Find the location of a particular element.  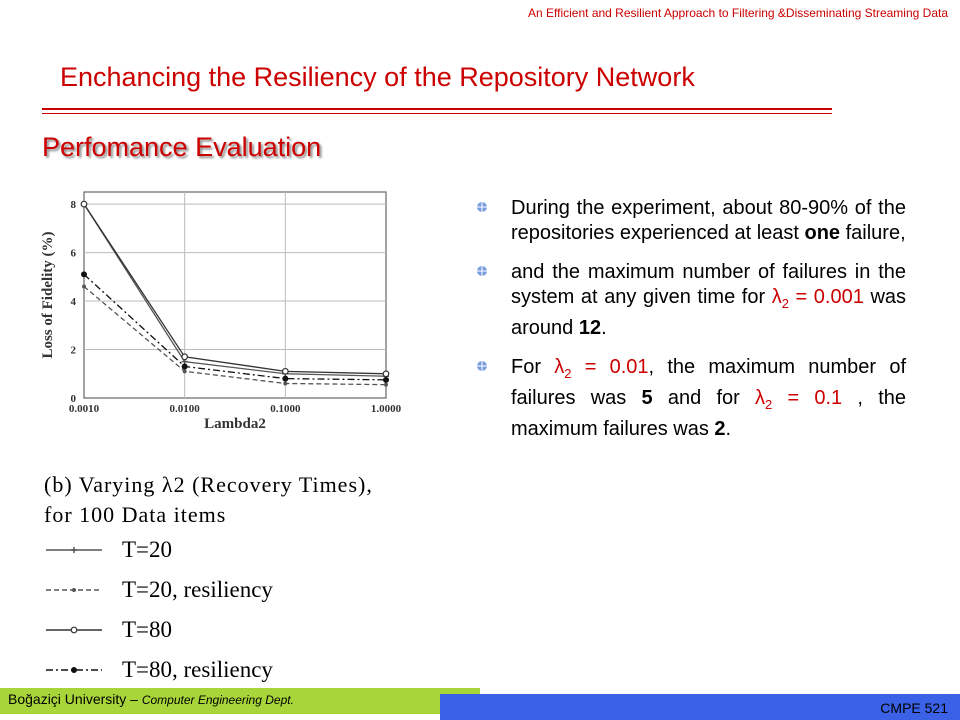

bullet-highlight: = 0.01 is located at coordinates (610, 367).